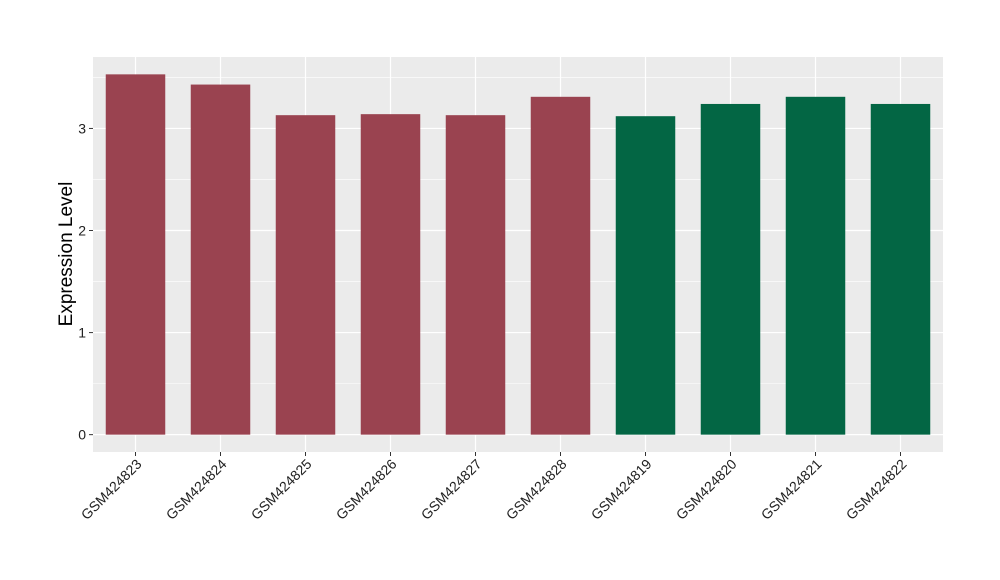 The width and height of the screenshot is (1000, 580). What do you see at coordinates (815, 265) in the screenshot?
I see `bar-gsm424821` at bounding box center [815, 265].